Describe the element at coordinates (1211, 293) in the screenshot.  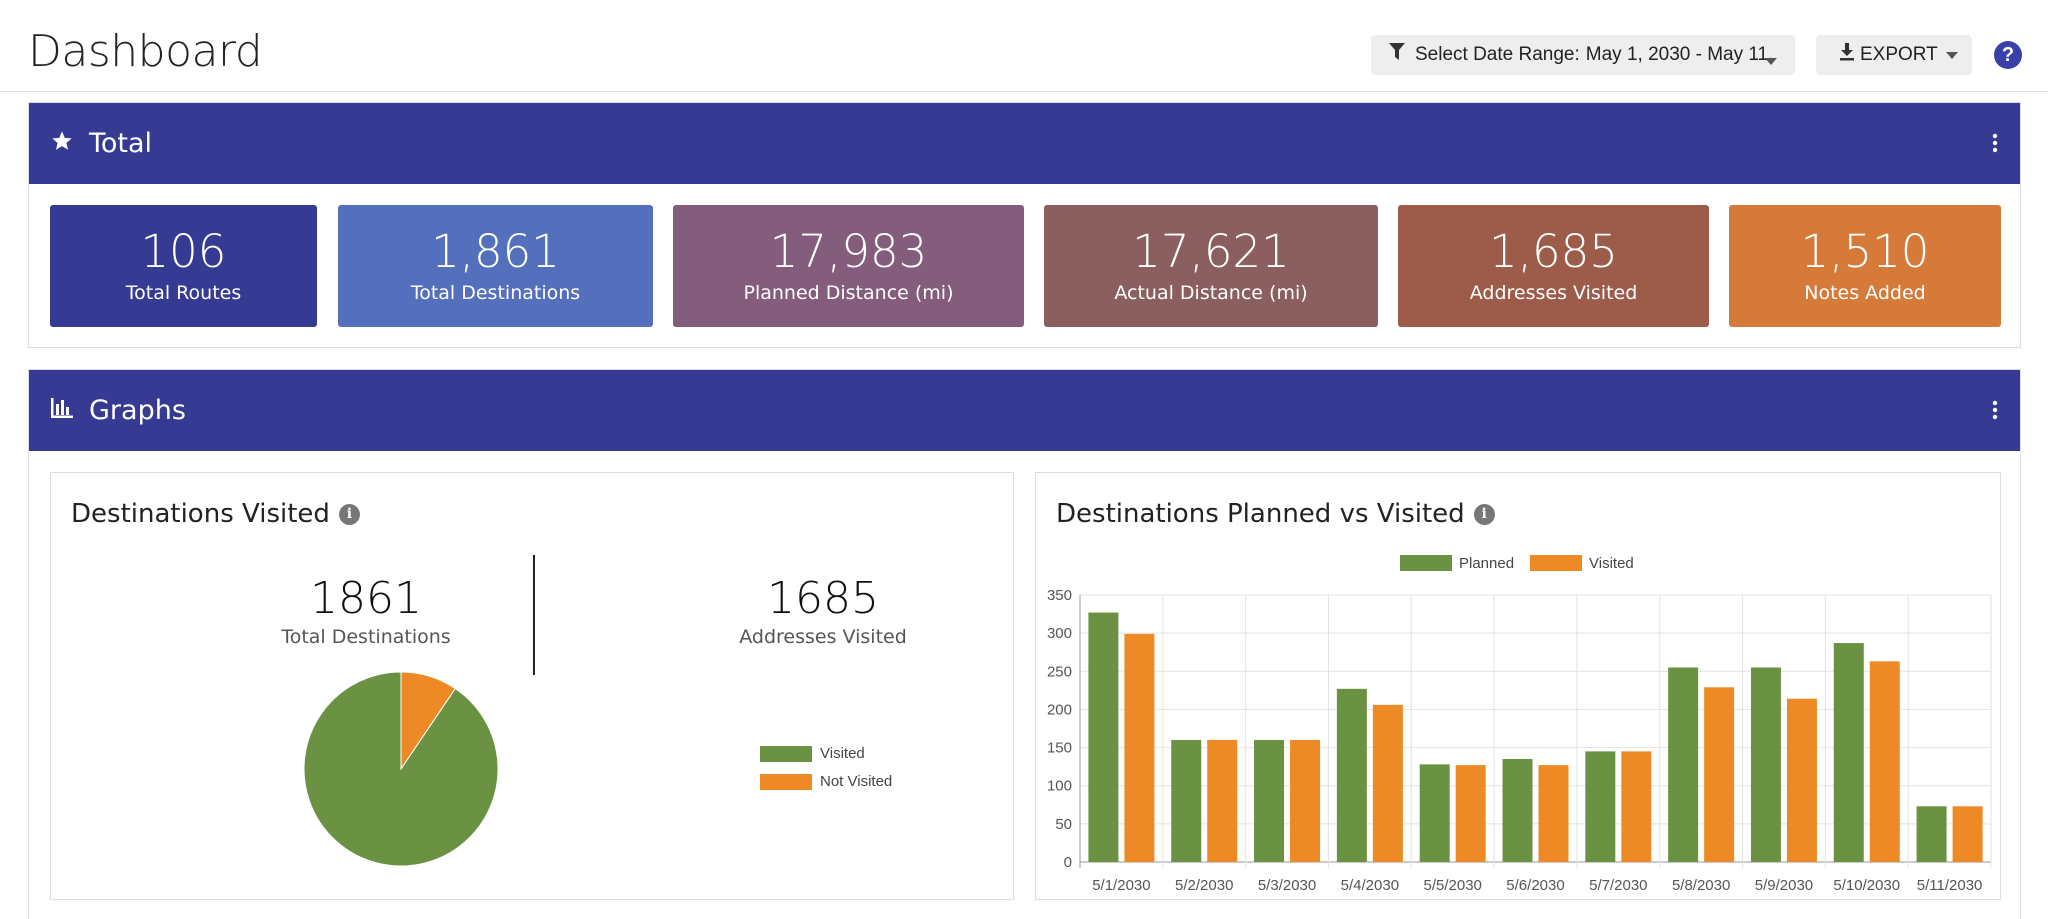
I see `stat-label: Actual Distance (mi)` at that location.